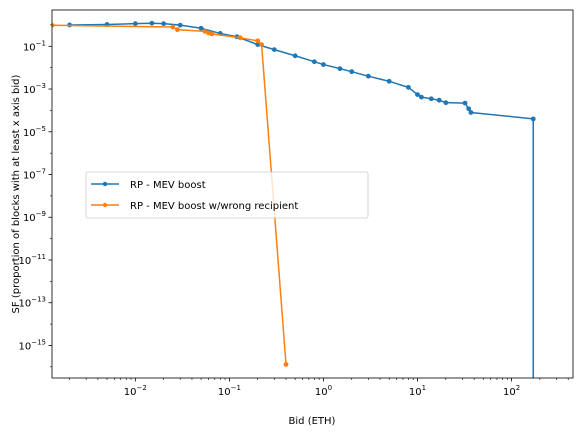 The height and width of the screenshot is (437, 584). Describe the element at coordinates (34, 175) in the screenshot. I see `y-tick-label: 10⁻⁷` at that location.